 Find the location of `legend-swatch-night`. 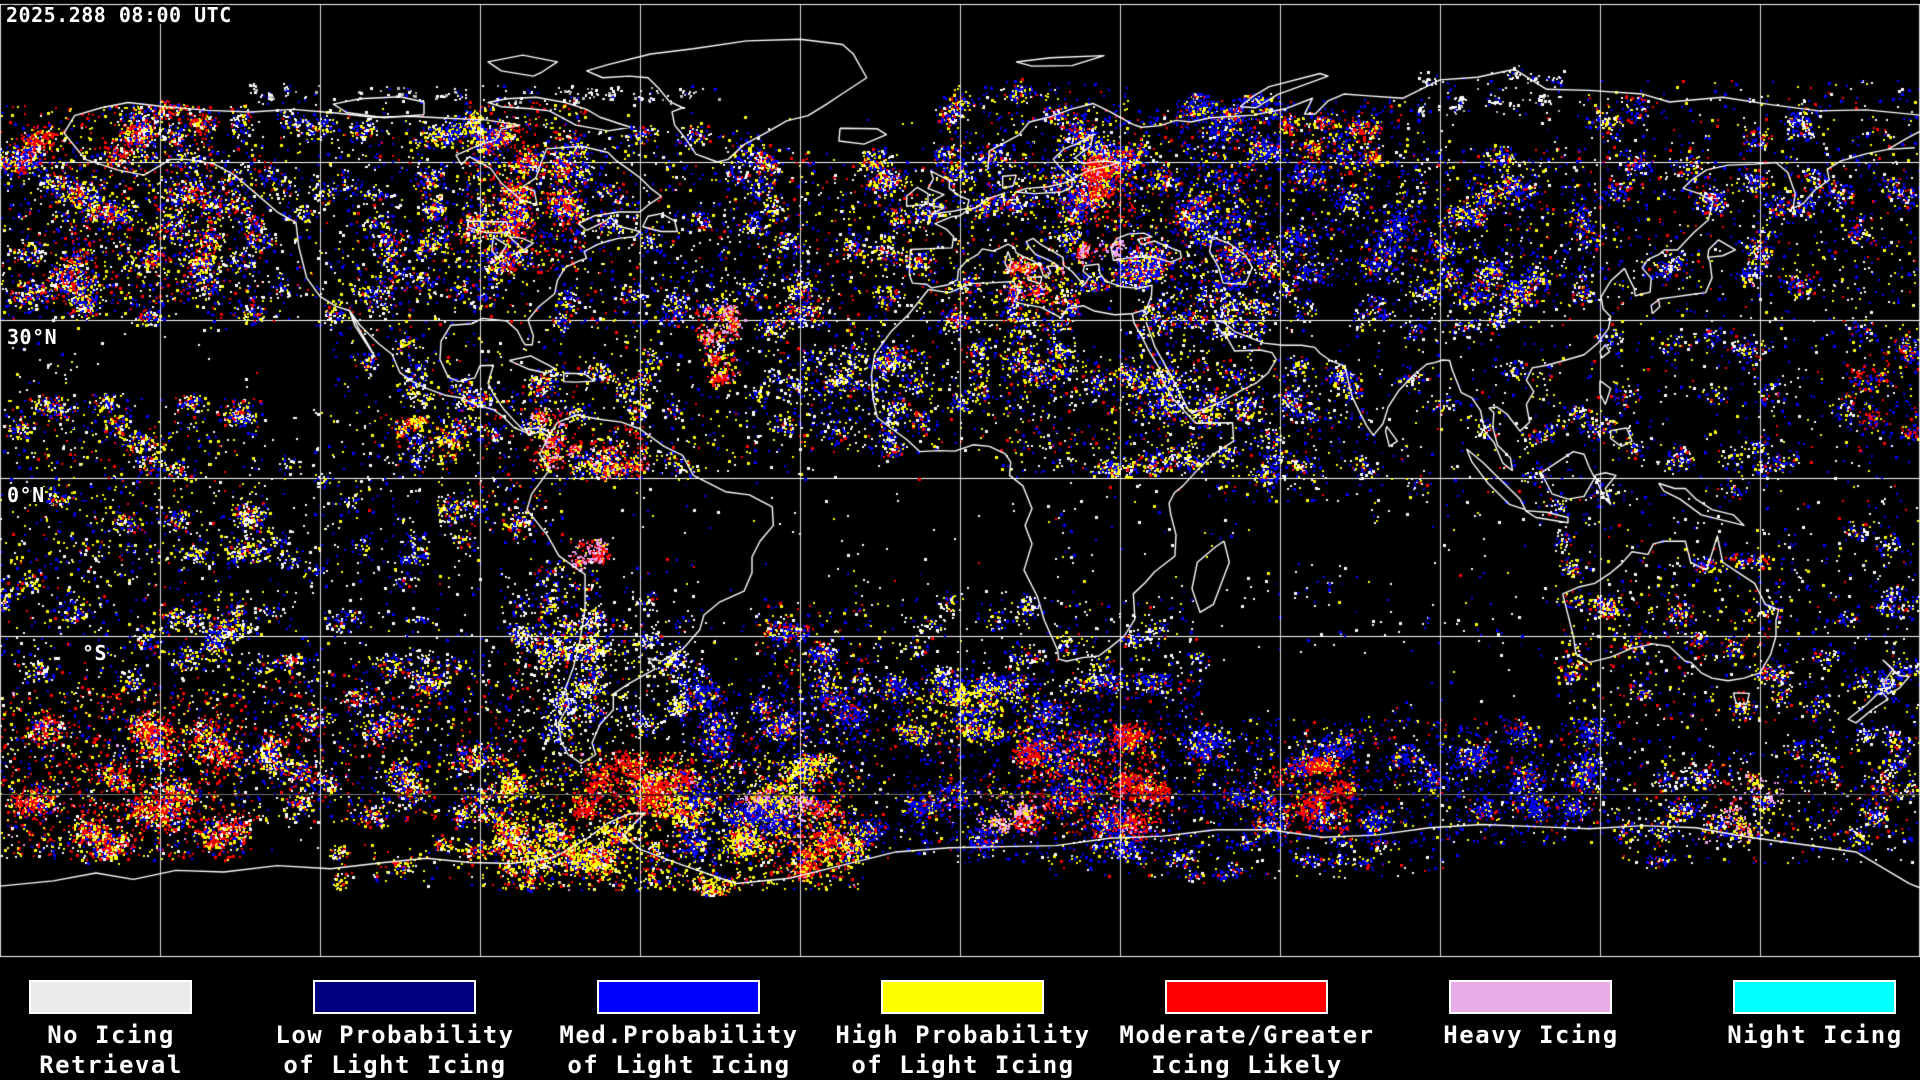

legend-swatch-night is located at coordinates (1814, 997).